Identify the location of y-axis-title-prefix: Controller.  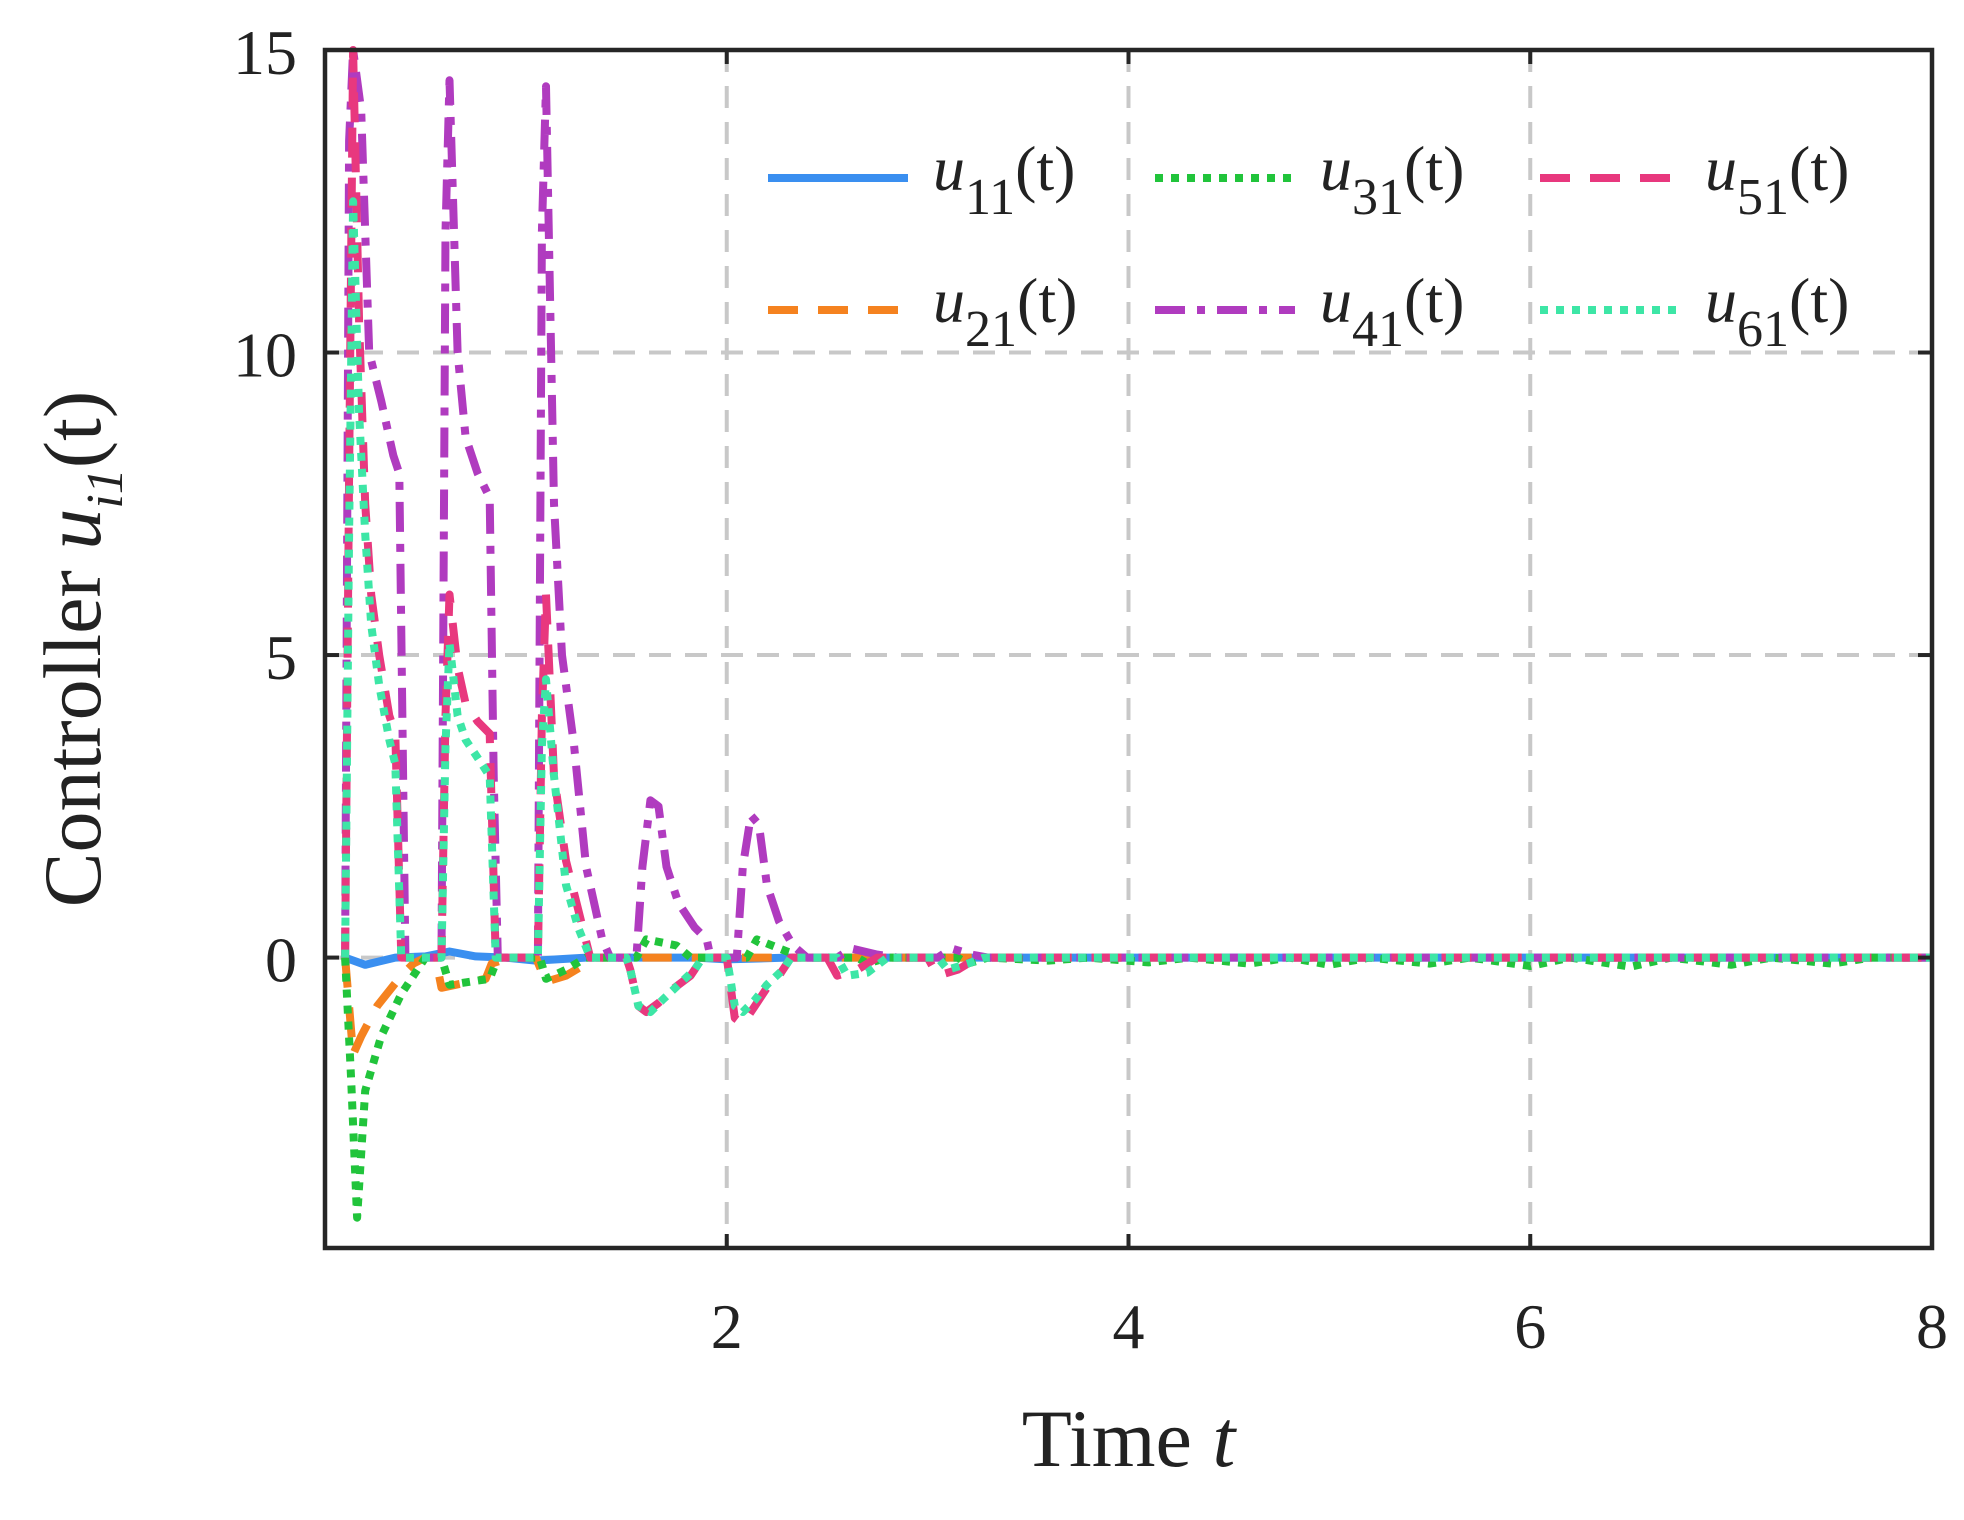
(72, 729).